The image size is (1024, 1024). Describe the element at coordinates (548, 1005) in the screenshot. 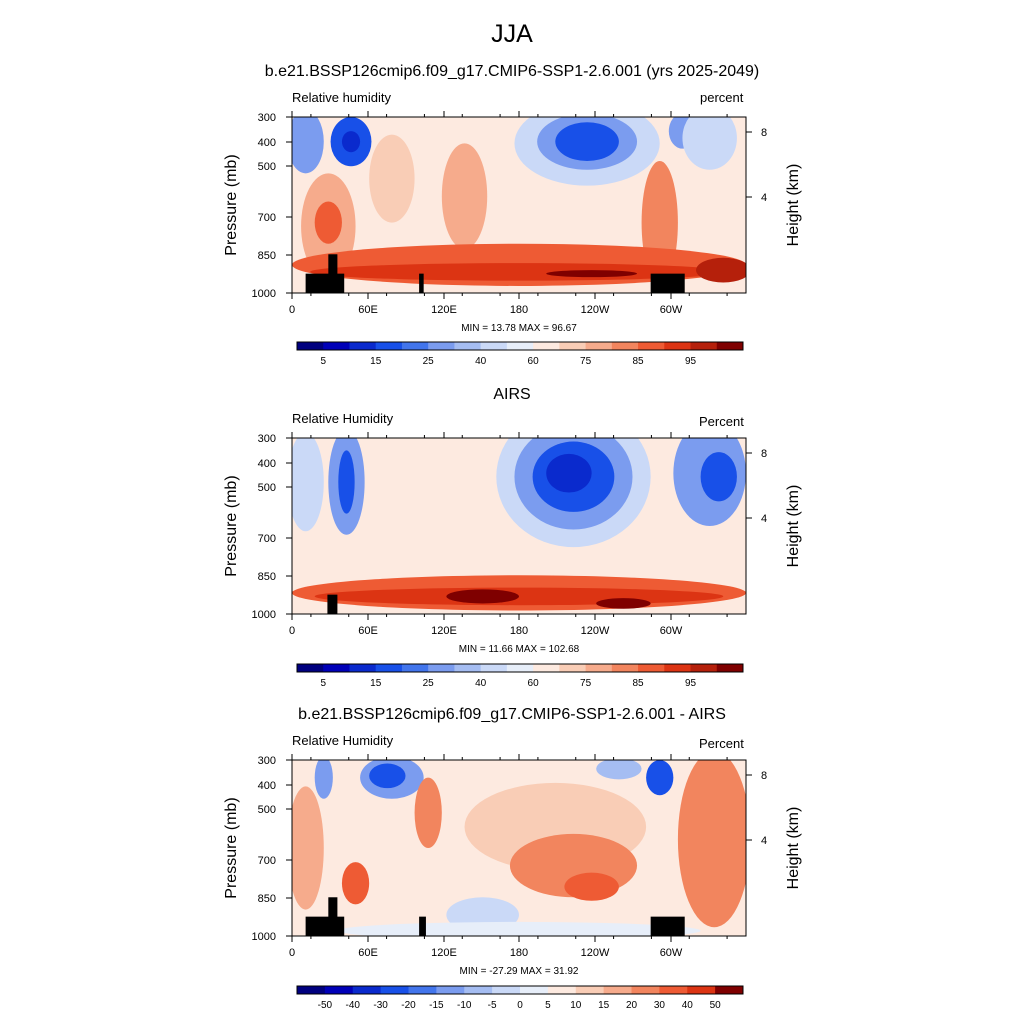

I see `colorbar-tick-label: 5` at that location.